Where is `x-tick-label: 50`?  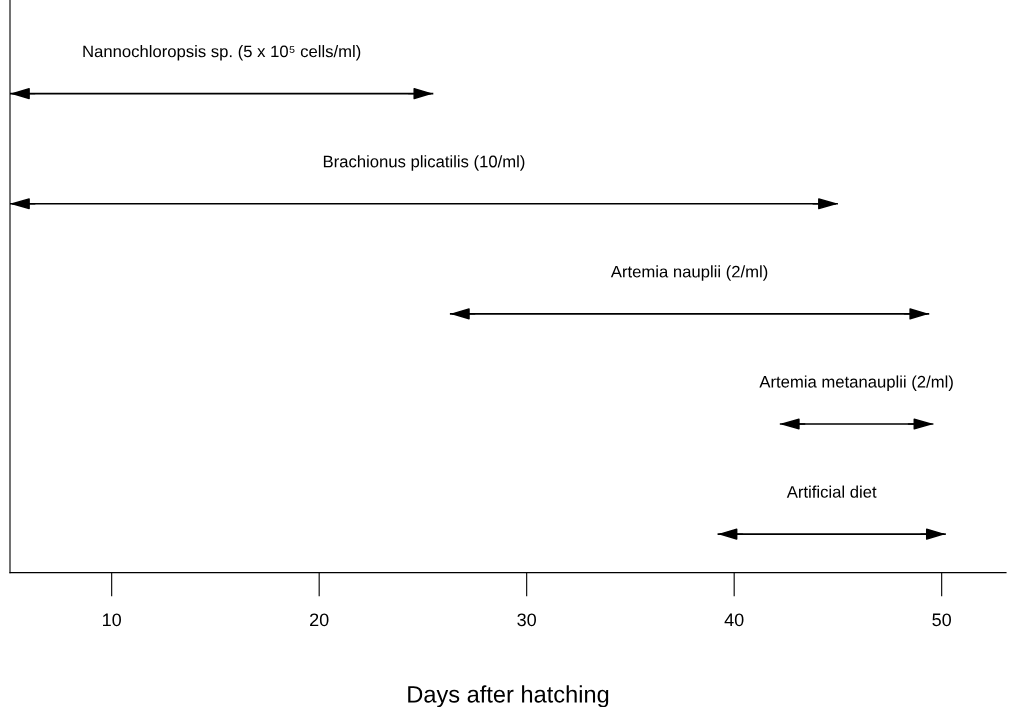 x-tick-label: 50 is located at coordinates (942, 620).